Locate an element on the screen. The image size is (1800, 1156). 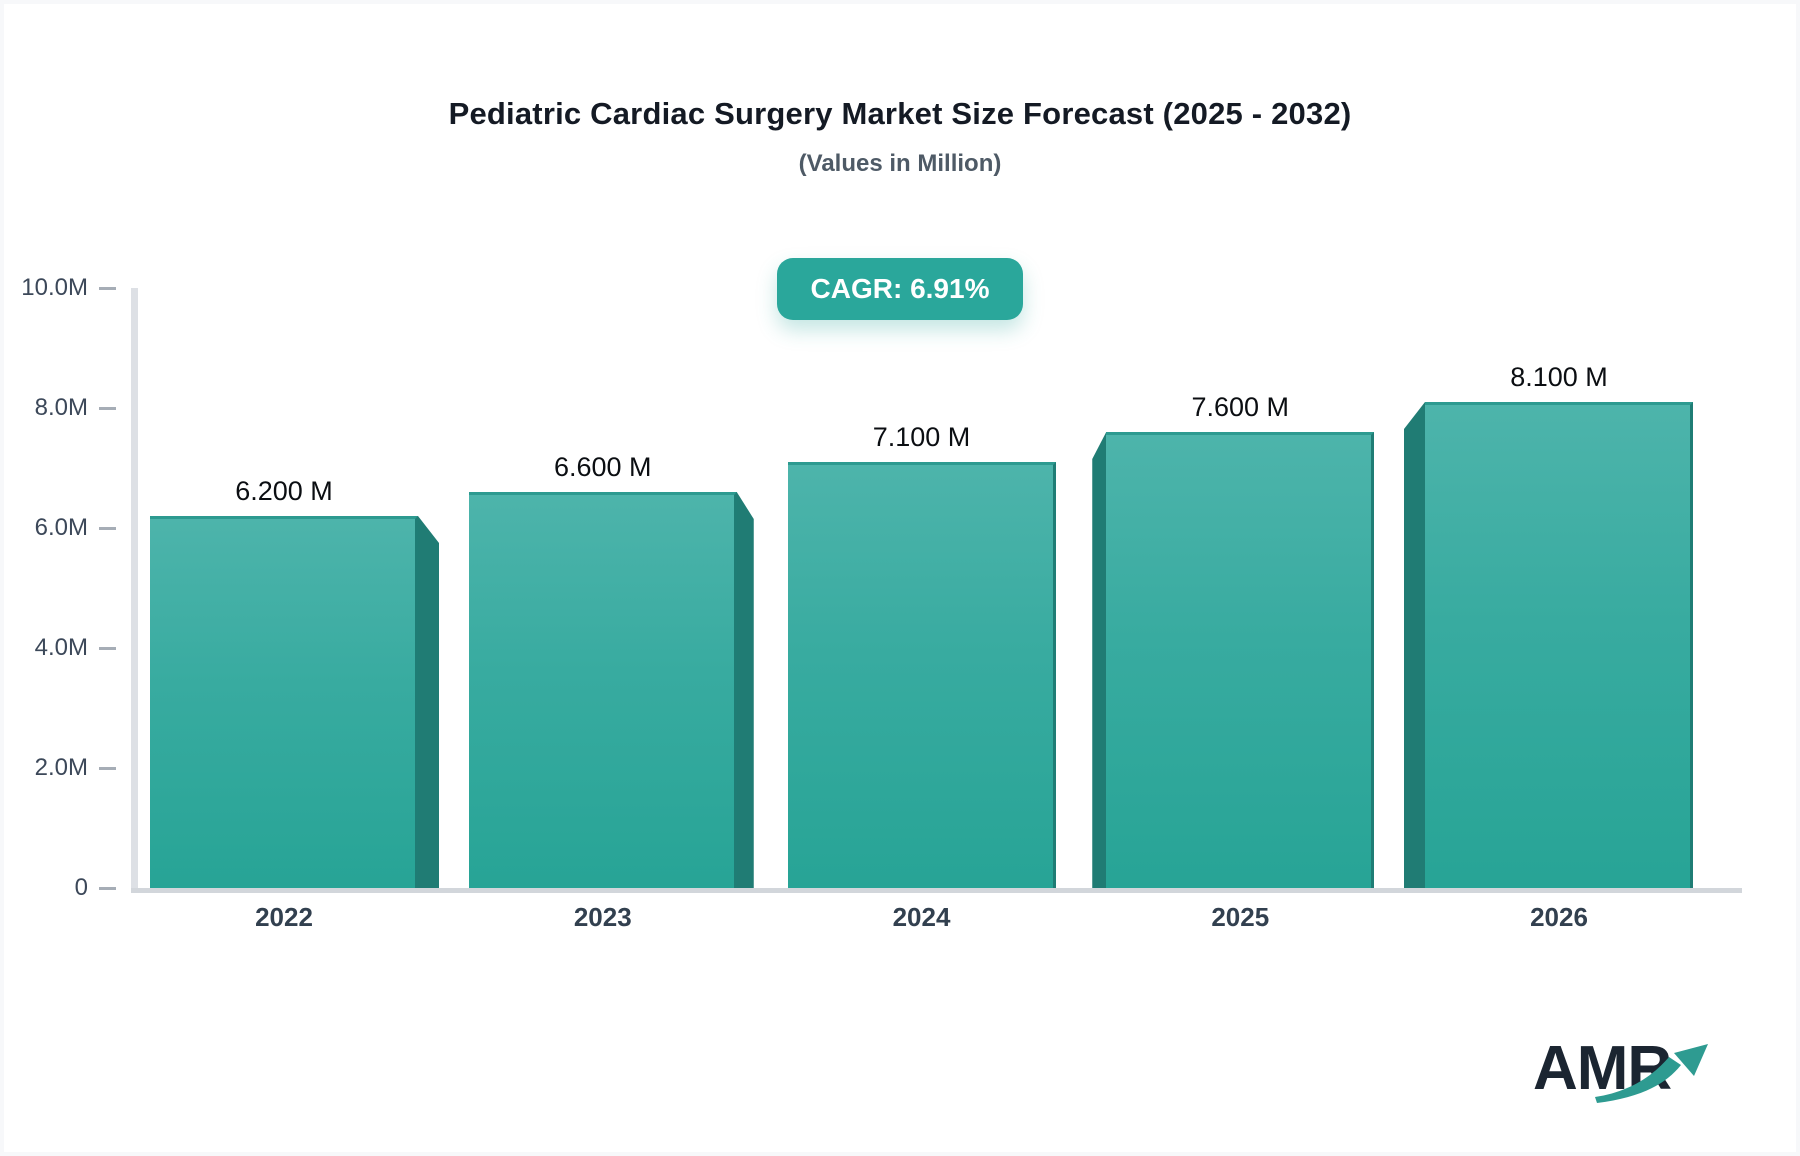
growth-arrow-icon is located at coordinates (1651, 1073).